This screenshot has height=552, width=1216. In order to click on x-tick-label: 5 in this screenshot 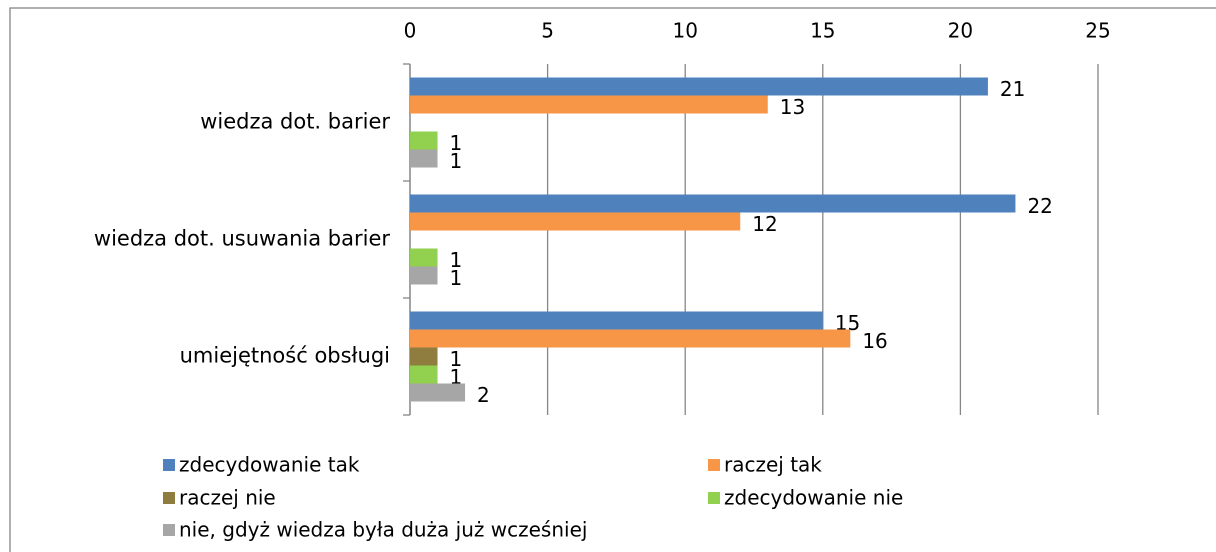, I will do `click(547, 31)`.